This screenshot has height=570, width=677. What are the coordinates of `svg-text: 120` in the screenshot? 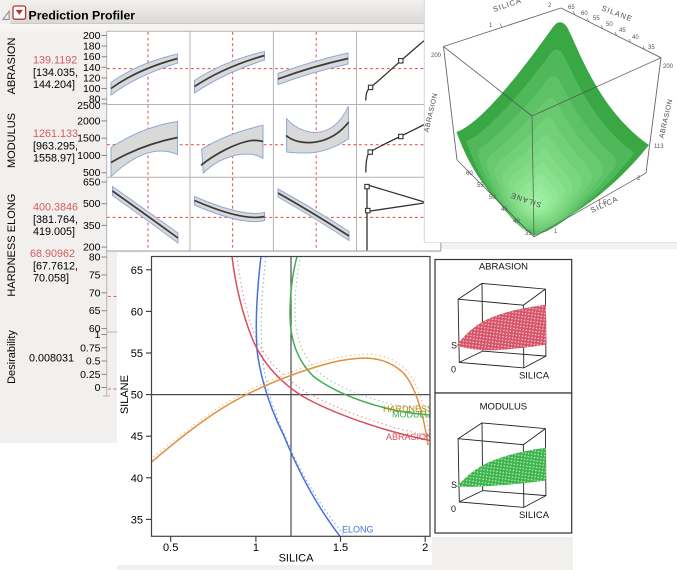 It's located at (92, 78).